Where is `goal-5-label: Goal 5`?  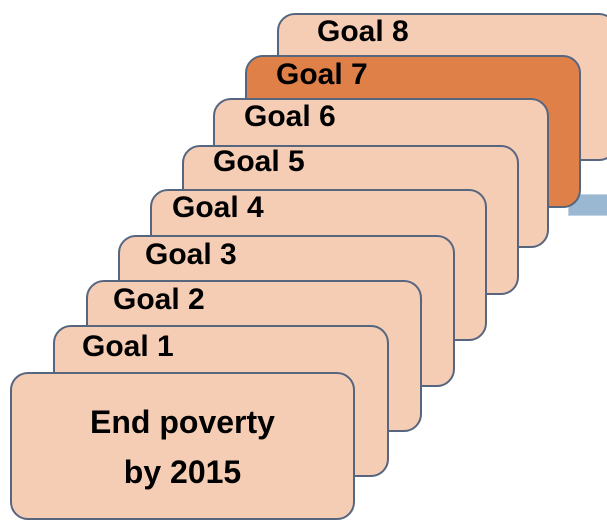
goal-5-label: Goal 5 is located at coordinates (259, 161).